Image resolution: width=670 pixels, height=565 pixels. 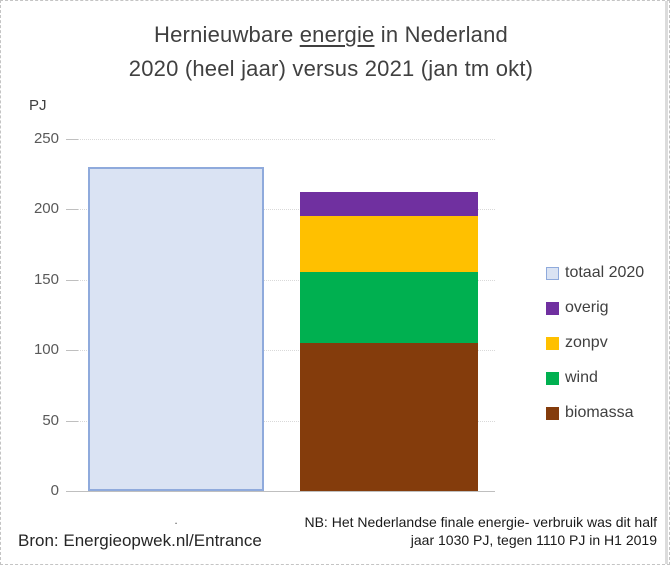 I want to click on window-right-border, so click(x=666, y=282).